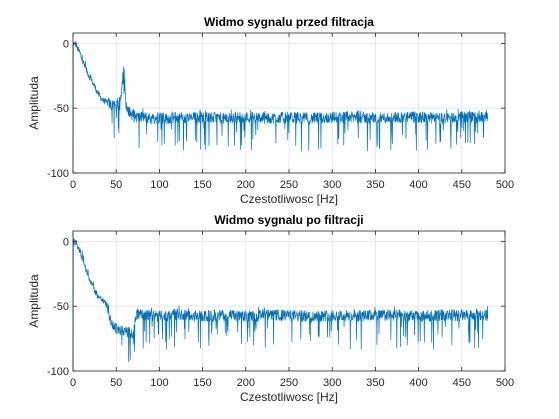 The image size is (559, 419). I want to click on chart-title: Widmo sygnalu przed filtracja, so click(289, 22).